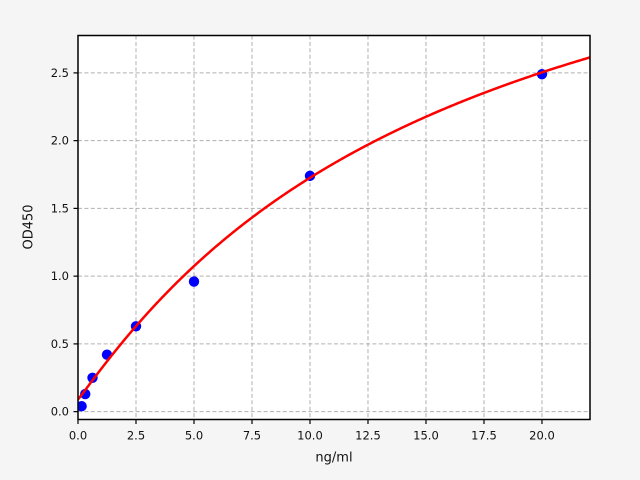 This screenshot has height=480, width=640. Describe the element at coordinates (542, 436) in the screenshot. I see `x-tick-label: 20.0` at that location.